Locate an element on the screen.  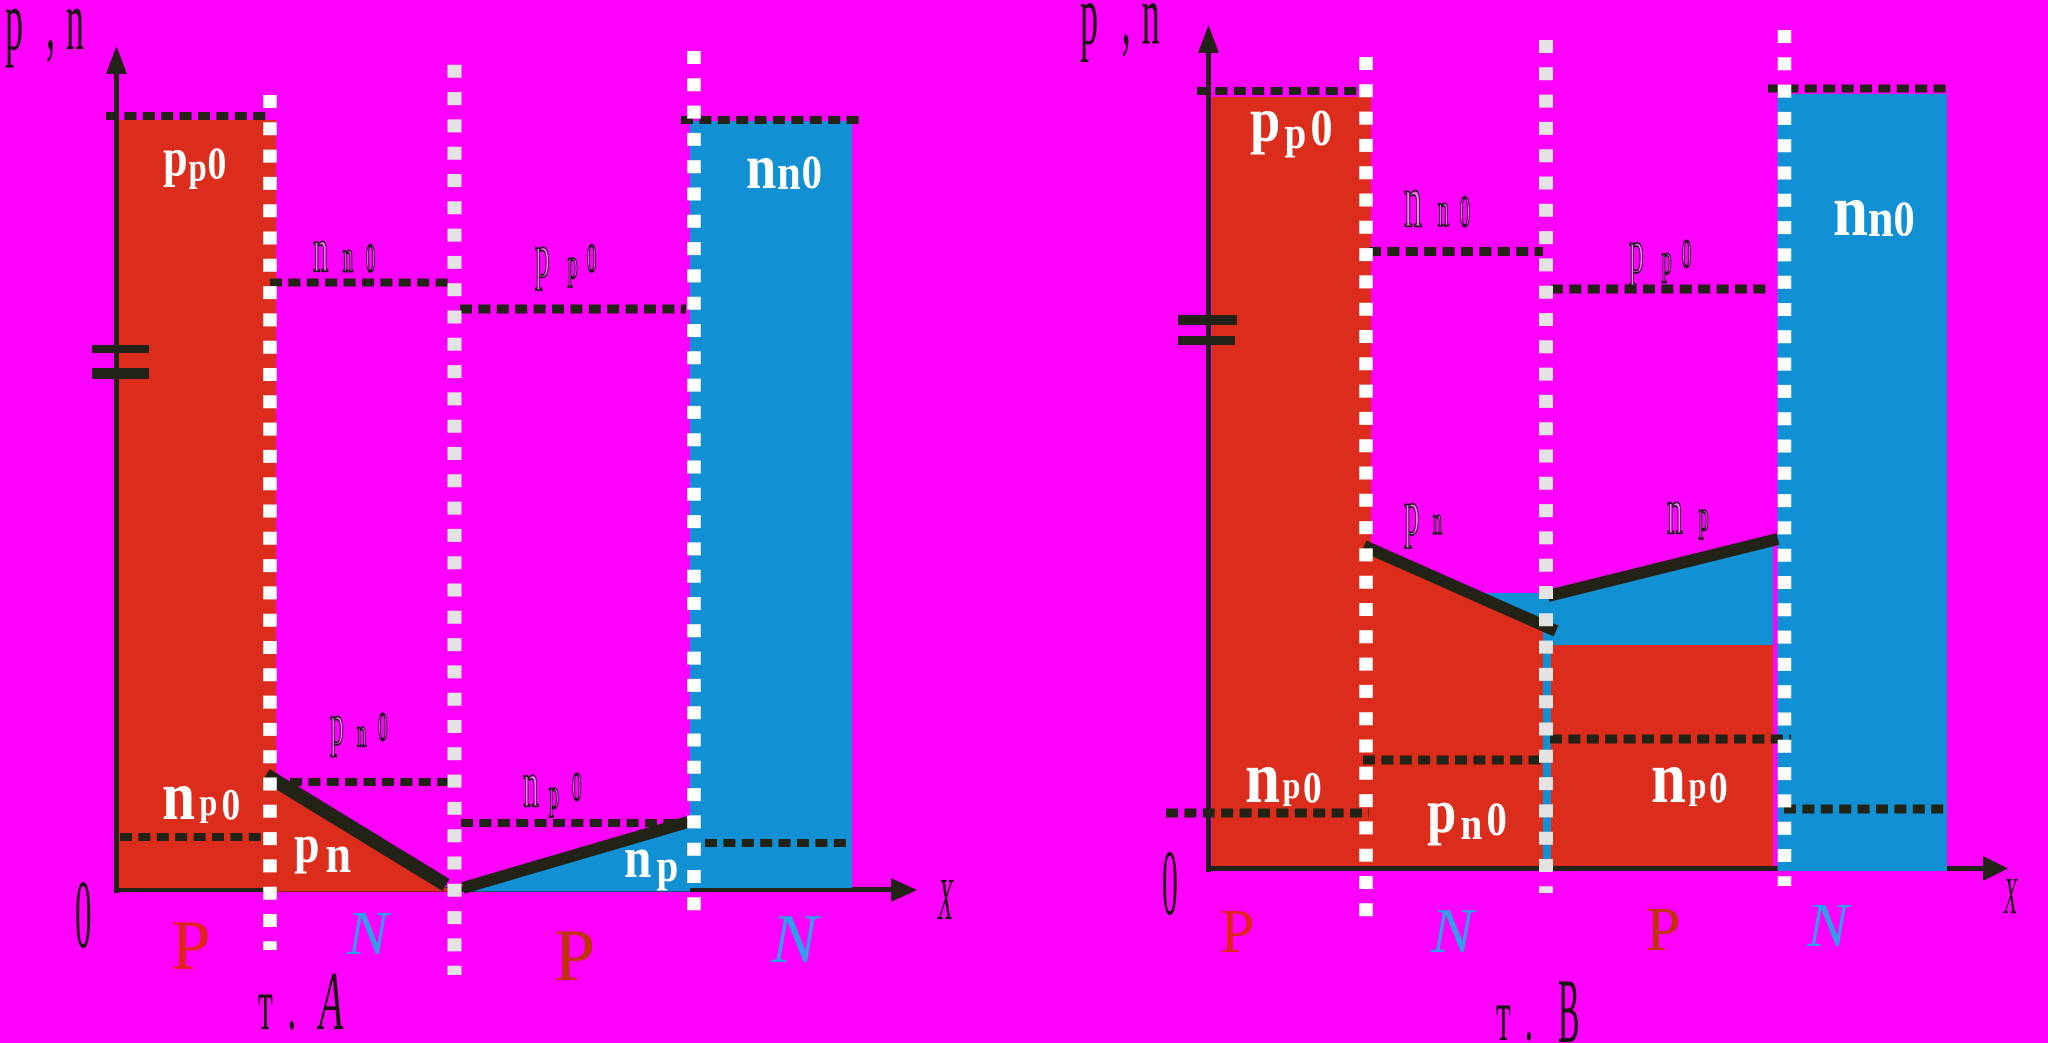
svg-text: pn is located at coordinates (1423, 513).